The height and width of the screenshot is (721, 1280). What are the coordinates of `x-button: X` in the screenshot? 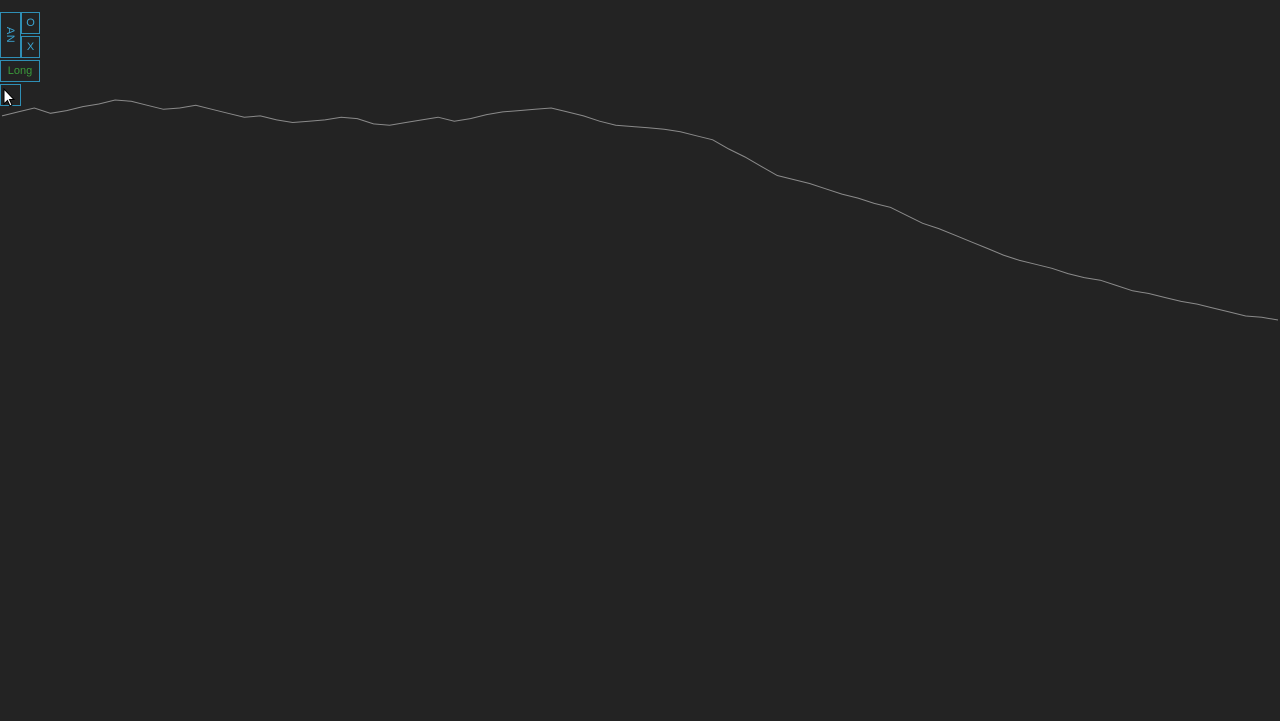 It's located at (30, 47).